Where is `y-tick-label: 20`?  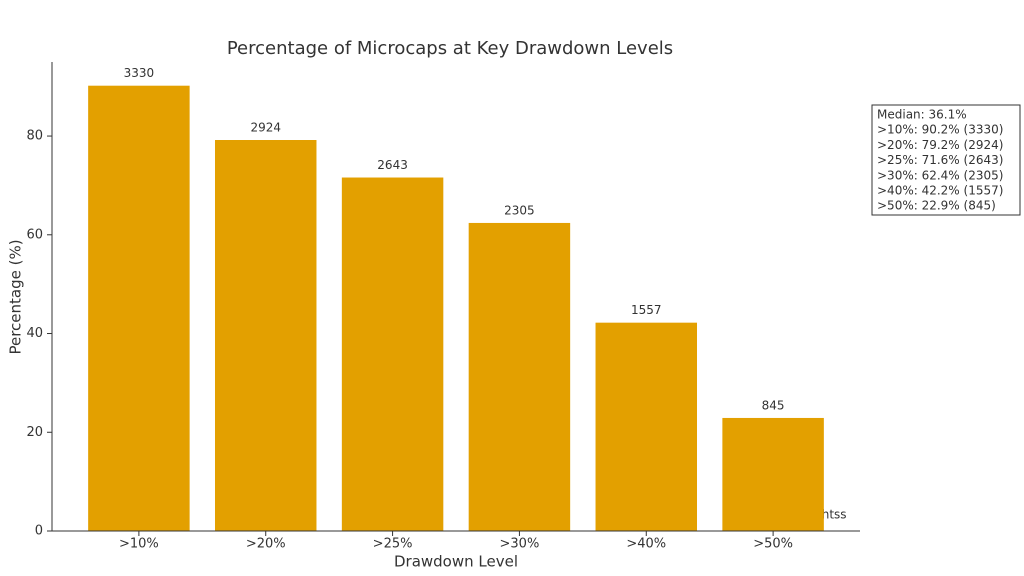
y-tick-label: 20 is located at coordinates (34, 432).